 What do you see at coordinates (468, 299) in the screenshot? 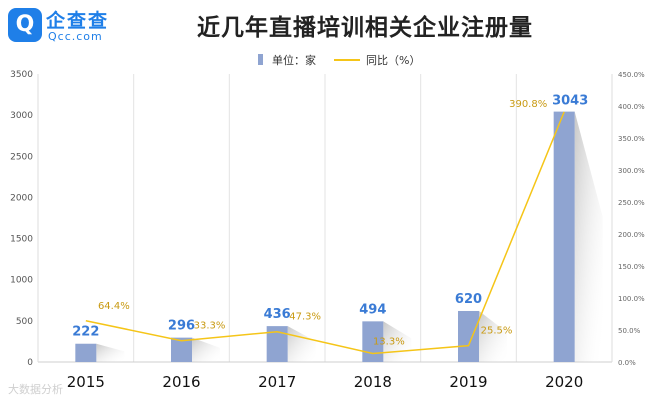
I see `bar-value-label: 620` at bounding box center [468, 299].